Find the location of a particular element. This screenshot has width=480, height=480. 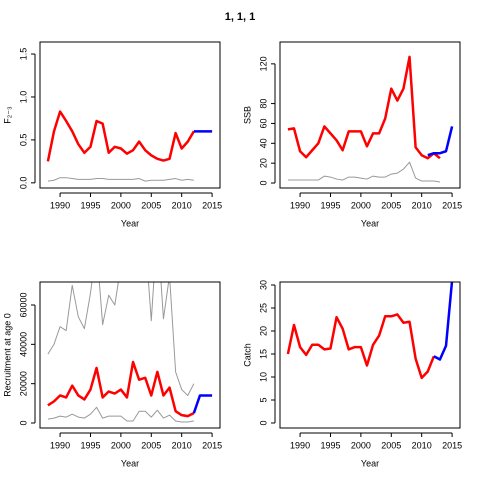

y-axis-label: Catch is located at coordinates (247, 355).